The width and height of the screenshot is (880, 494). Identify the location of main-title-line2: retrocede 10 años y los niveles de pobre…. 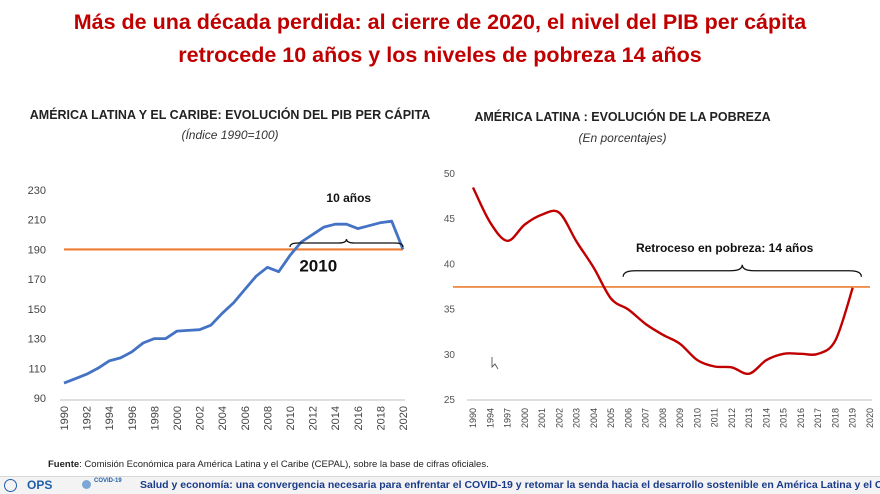
(440, 55).